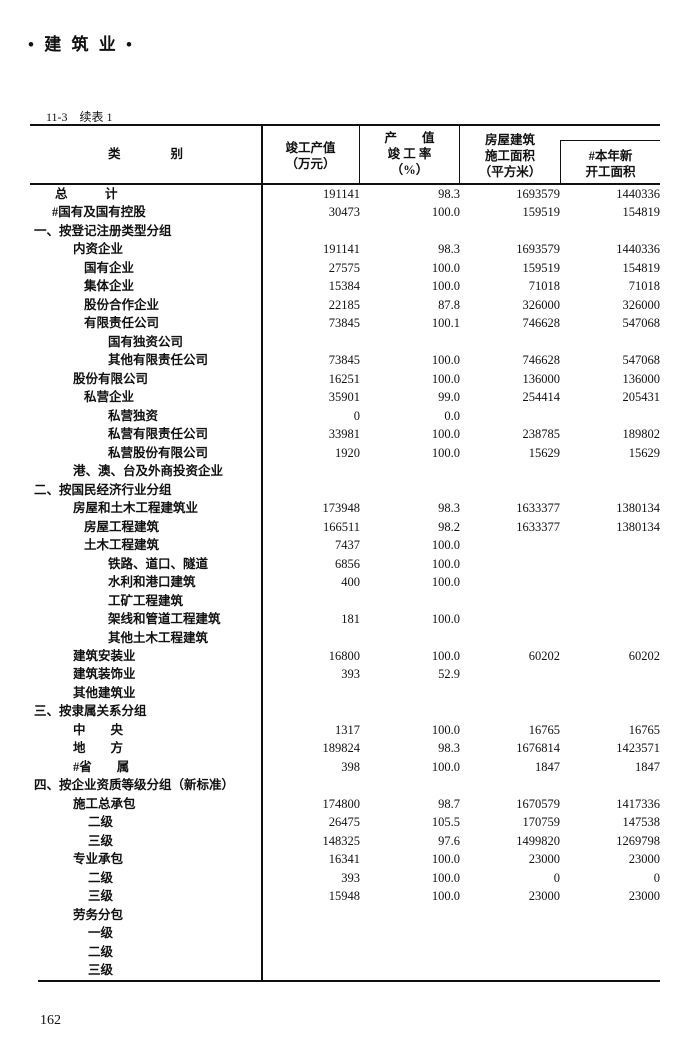 Image resolution: width=695 pixels, height=1061 pixels. What do you see at coordinates (509, 140) in the screenshot?
I see `header-line: 房屋建筑` at bounding box center [509, 140].